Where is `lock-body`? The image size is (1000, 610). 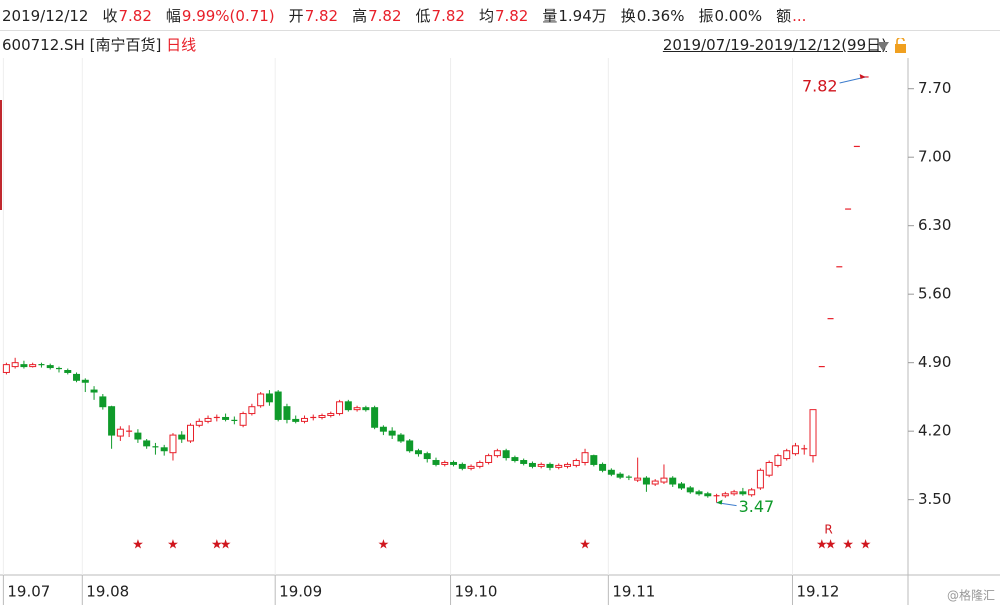
lock-body is located at coordinates (900, 48).